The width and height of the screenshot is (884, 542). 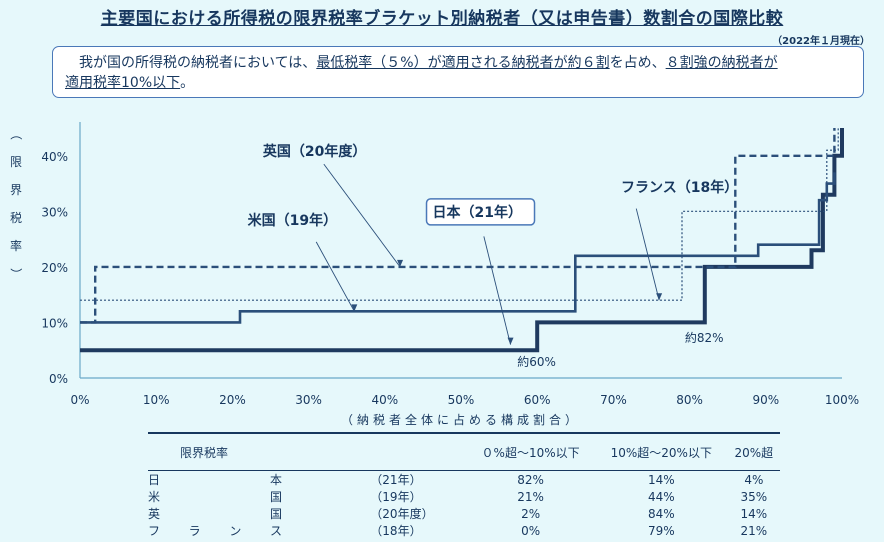 I want to click on y-tick-label: 30%, so click(x=54, y=212).